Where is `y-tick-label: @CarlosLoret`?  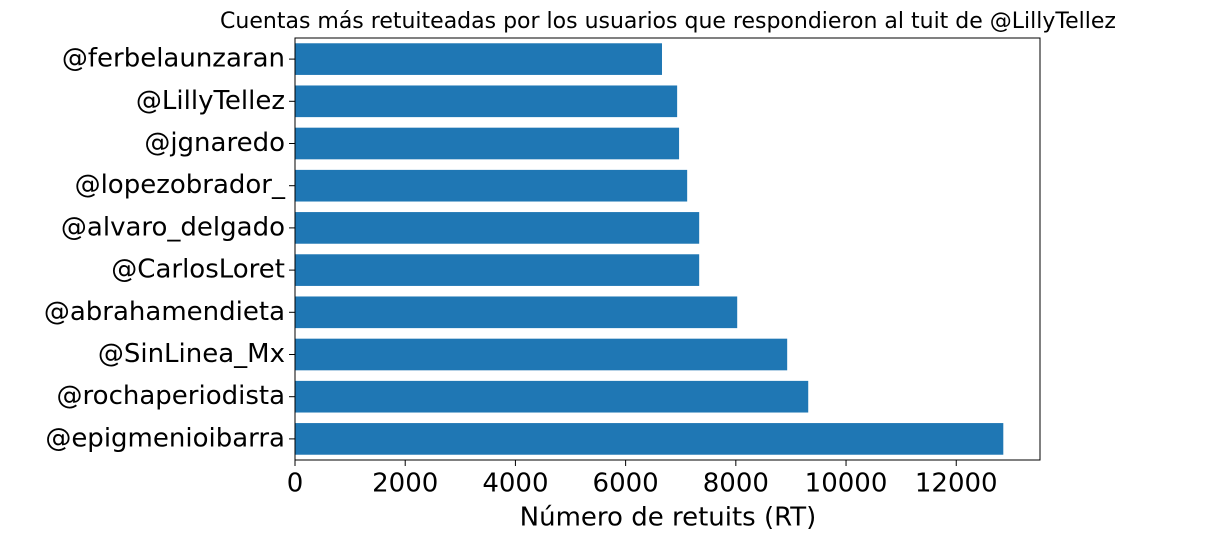
y-tick-label: @CarlosLoret is located at coordinates (198, 270).